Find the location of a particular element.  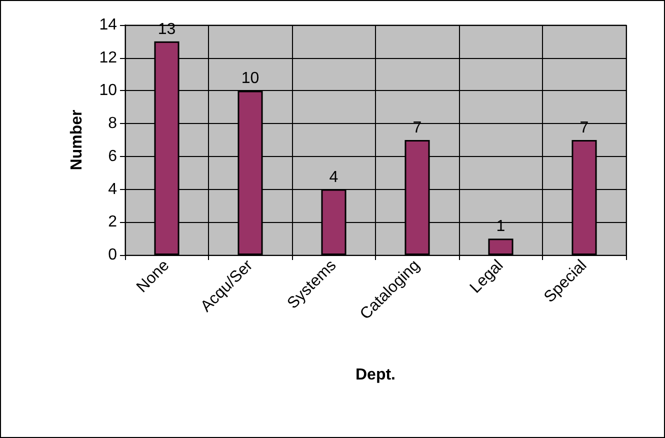

x-axis-title: Dept. is located at coordinates (376, 375).